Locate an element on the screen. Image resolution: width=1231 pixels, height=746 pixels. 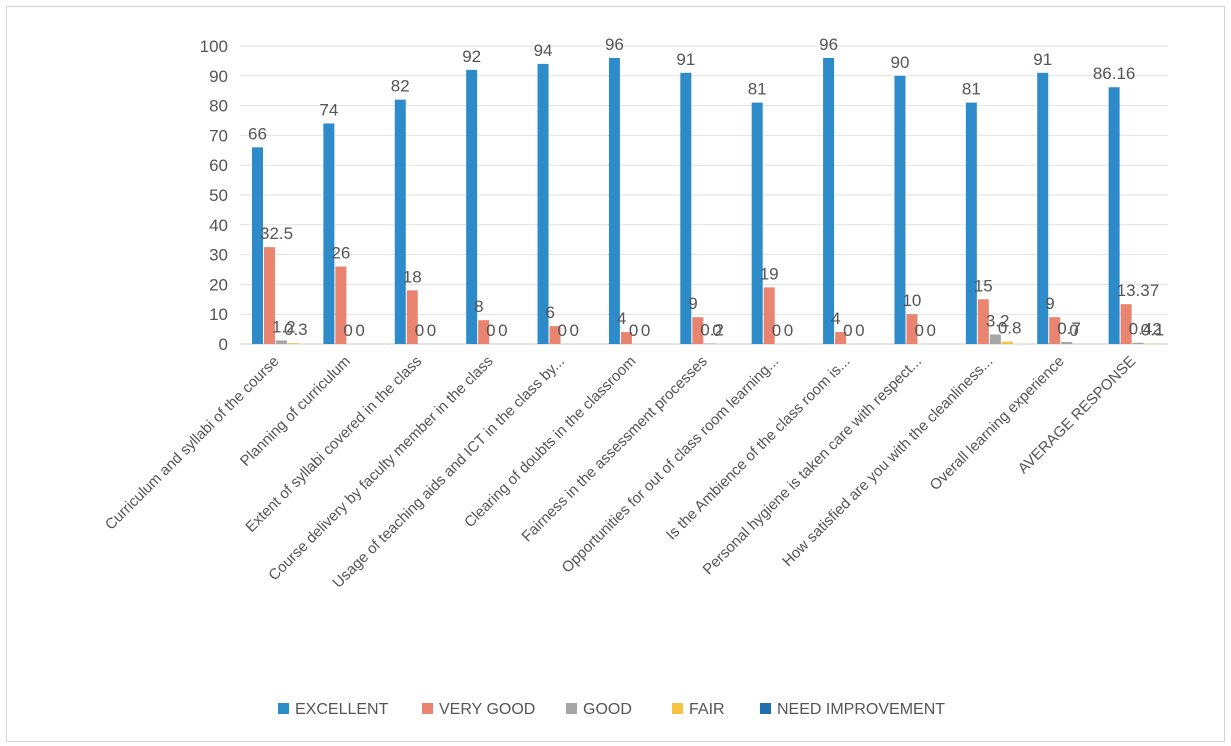
data-label: 10 is located at coordinates (911, 300).